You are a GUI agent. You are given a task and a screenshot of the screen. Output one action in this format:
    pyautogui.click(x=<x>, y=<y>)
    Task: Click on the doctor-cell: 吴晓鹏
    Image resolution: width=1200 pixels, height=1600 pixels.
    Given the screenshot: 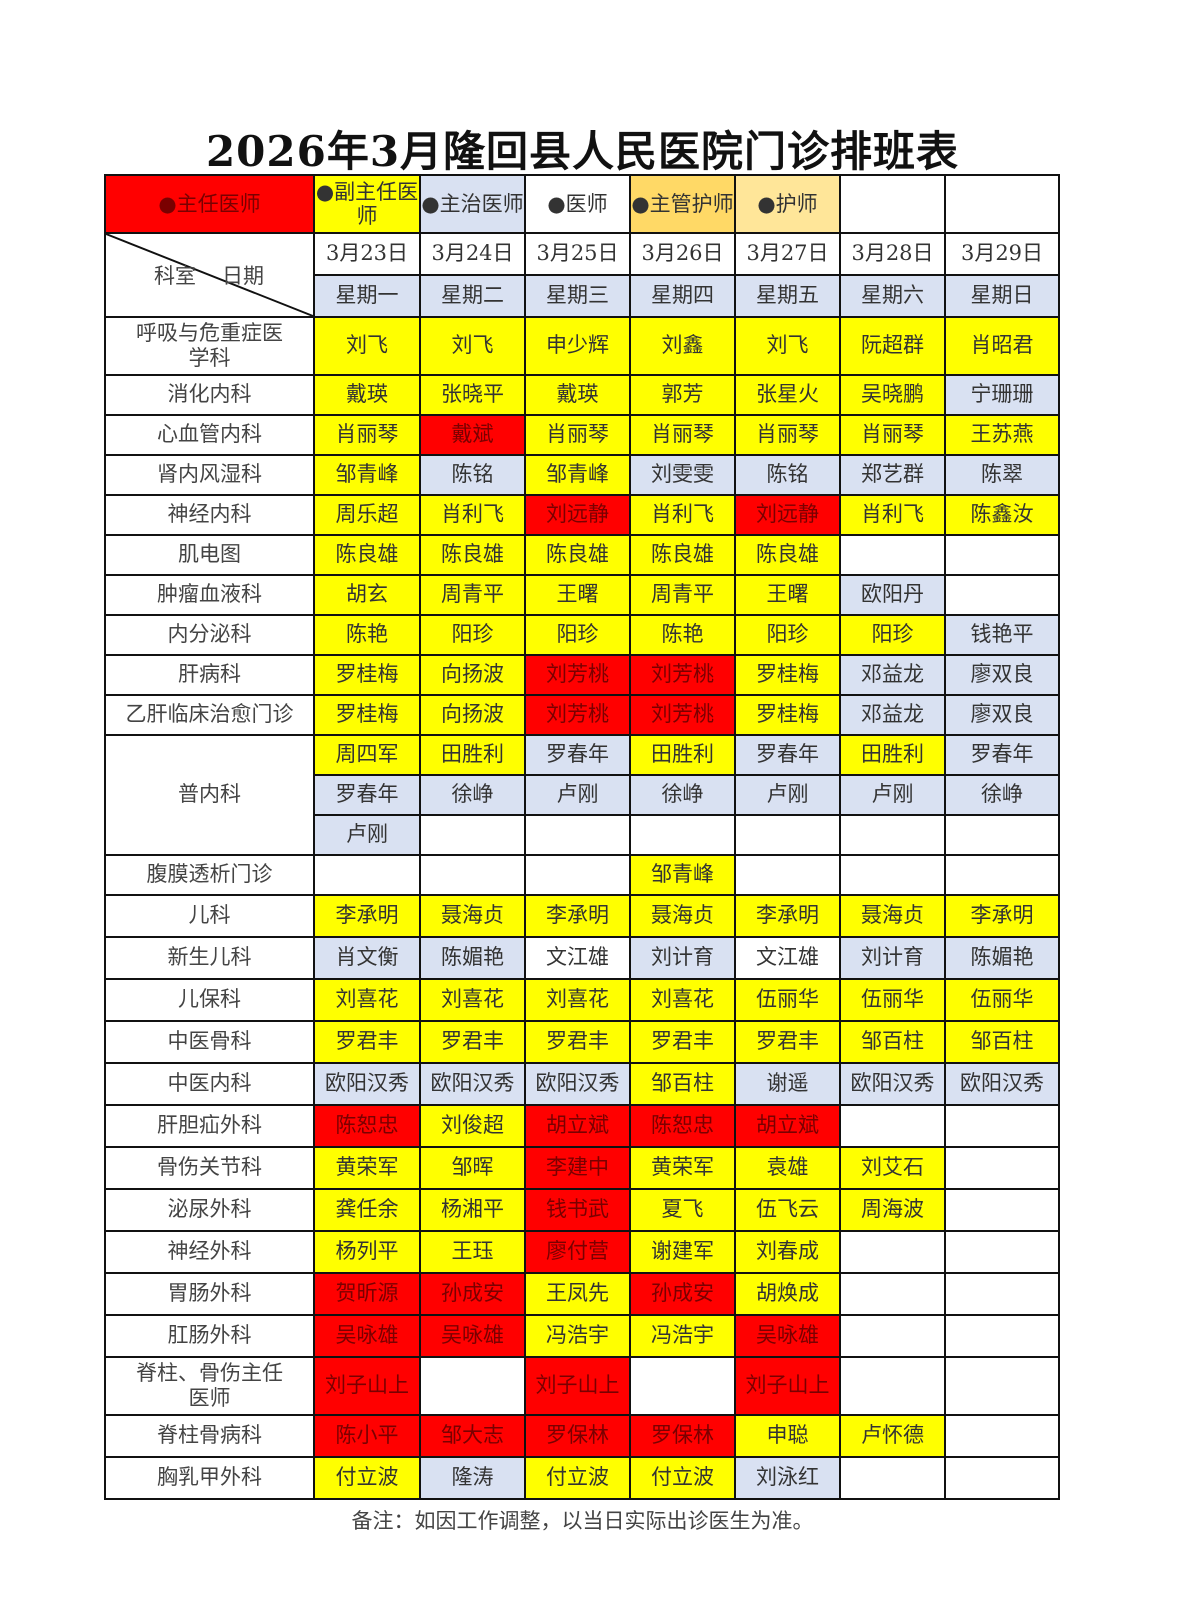 What is the action you would take?
    pyautogui.click(x=892, y=395)
    